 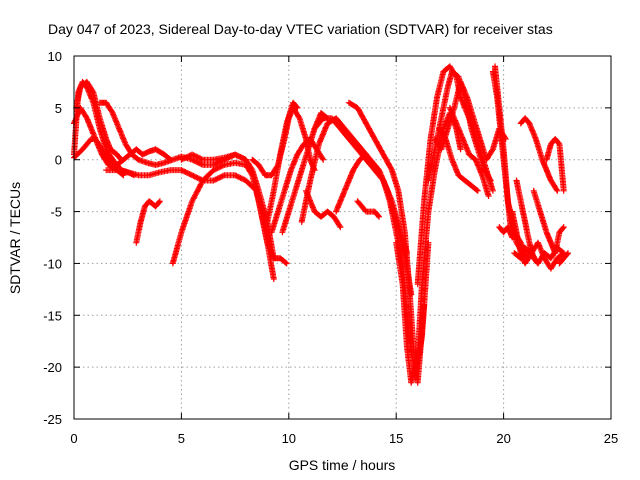 I want to click on y-tick-label: -20, so click(x=52, y=367).